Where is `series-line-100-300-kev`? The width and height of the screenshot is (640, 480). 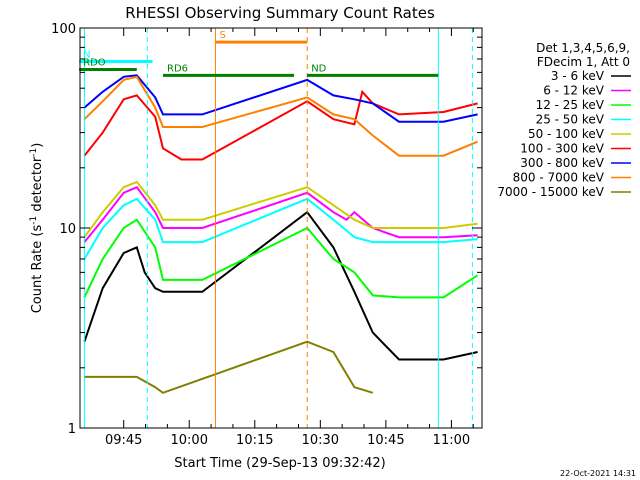
series-line-100-300-kev is located at coordinates (280, 125).